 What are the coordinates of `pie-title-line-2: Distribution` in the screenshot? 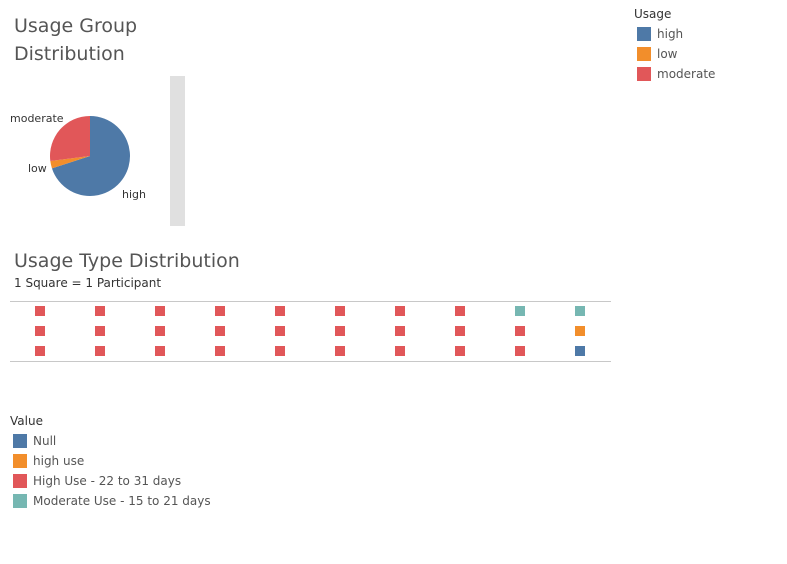 It's located at (69, 54).